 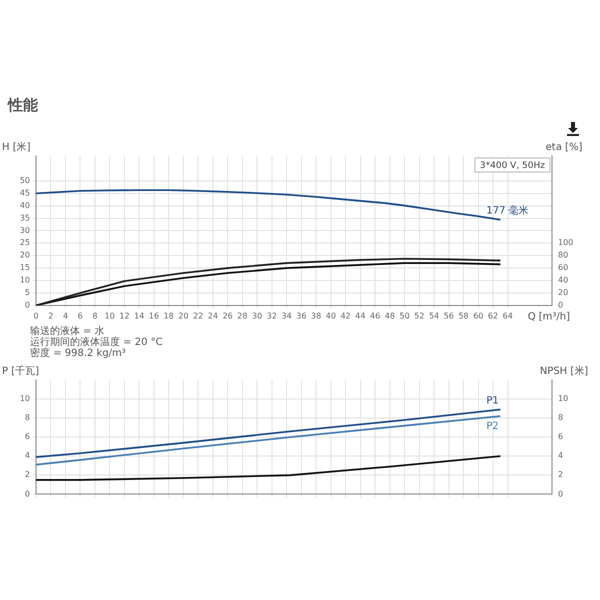 What do you see at coordinates (513, 166) in the screenshot?
I see `text: 3*400 V, 50Hz` at bounding box center [513, 166].